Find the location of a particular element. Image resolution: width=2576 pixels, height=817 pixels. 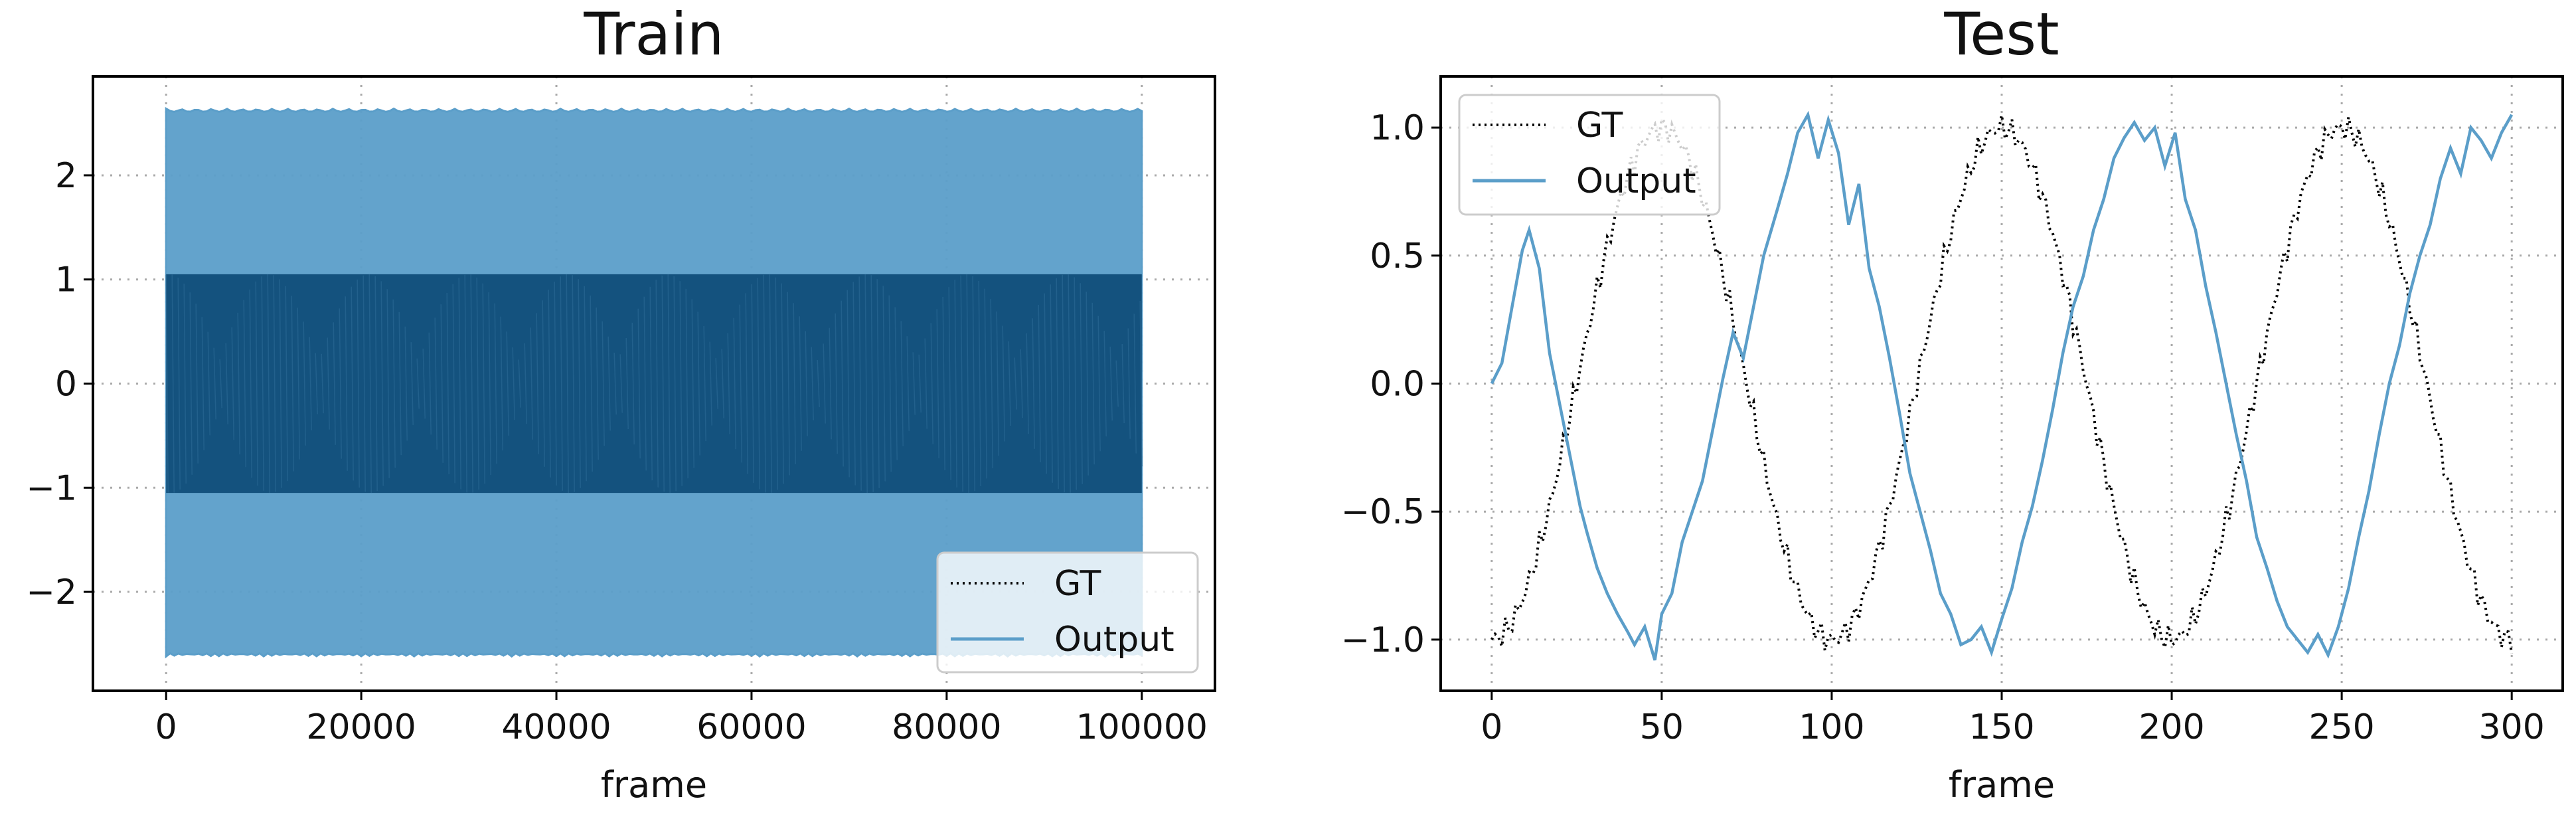

train-legend: GT Output is located at coordinates (1067, 612).